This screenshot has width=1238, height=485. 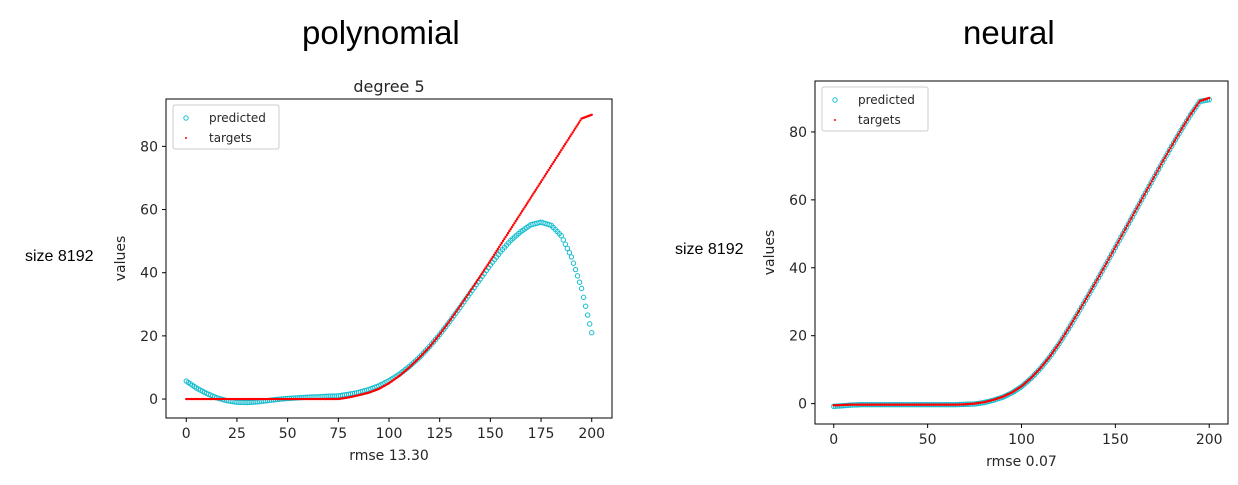 I want to click on legend: predicted targets, so click(x=226, y=127).